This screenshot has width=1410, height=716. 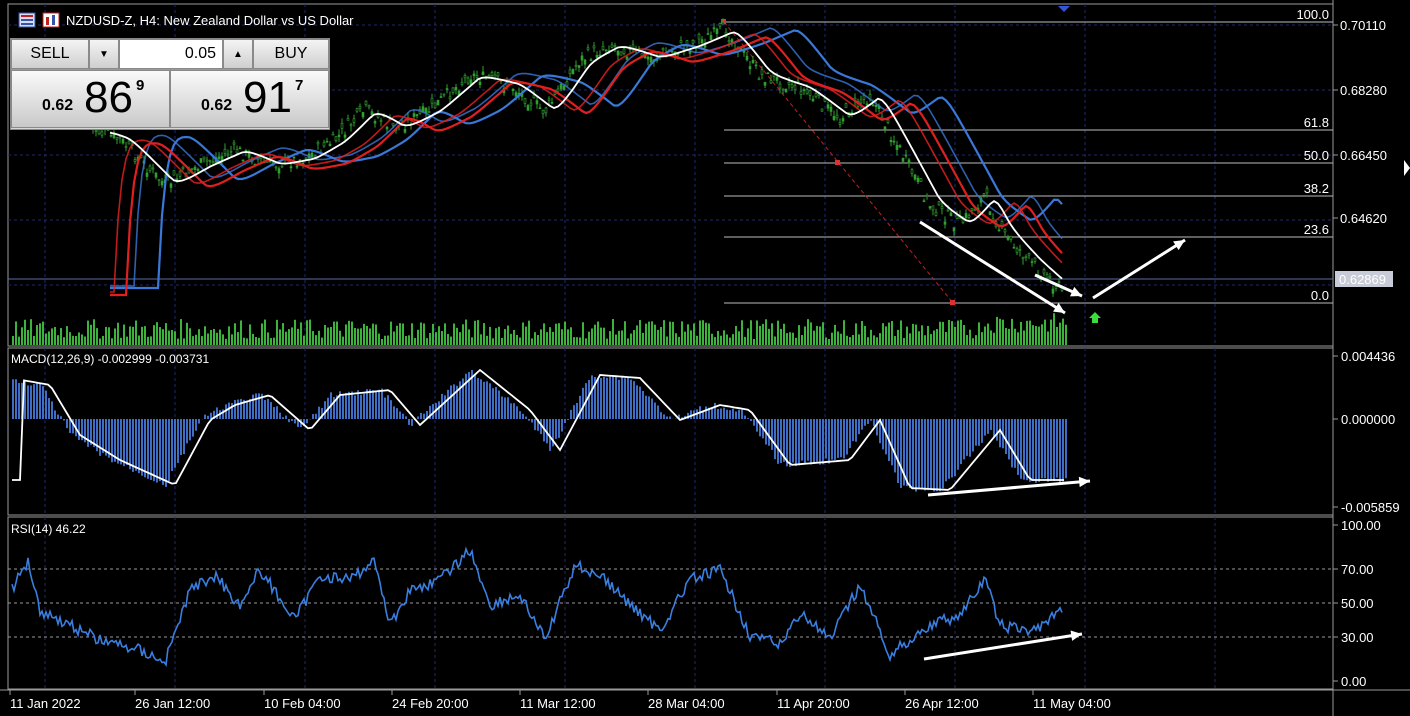 I want to click on shift-marker-icon, so click(x=1064, y=9).